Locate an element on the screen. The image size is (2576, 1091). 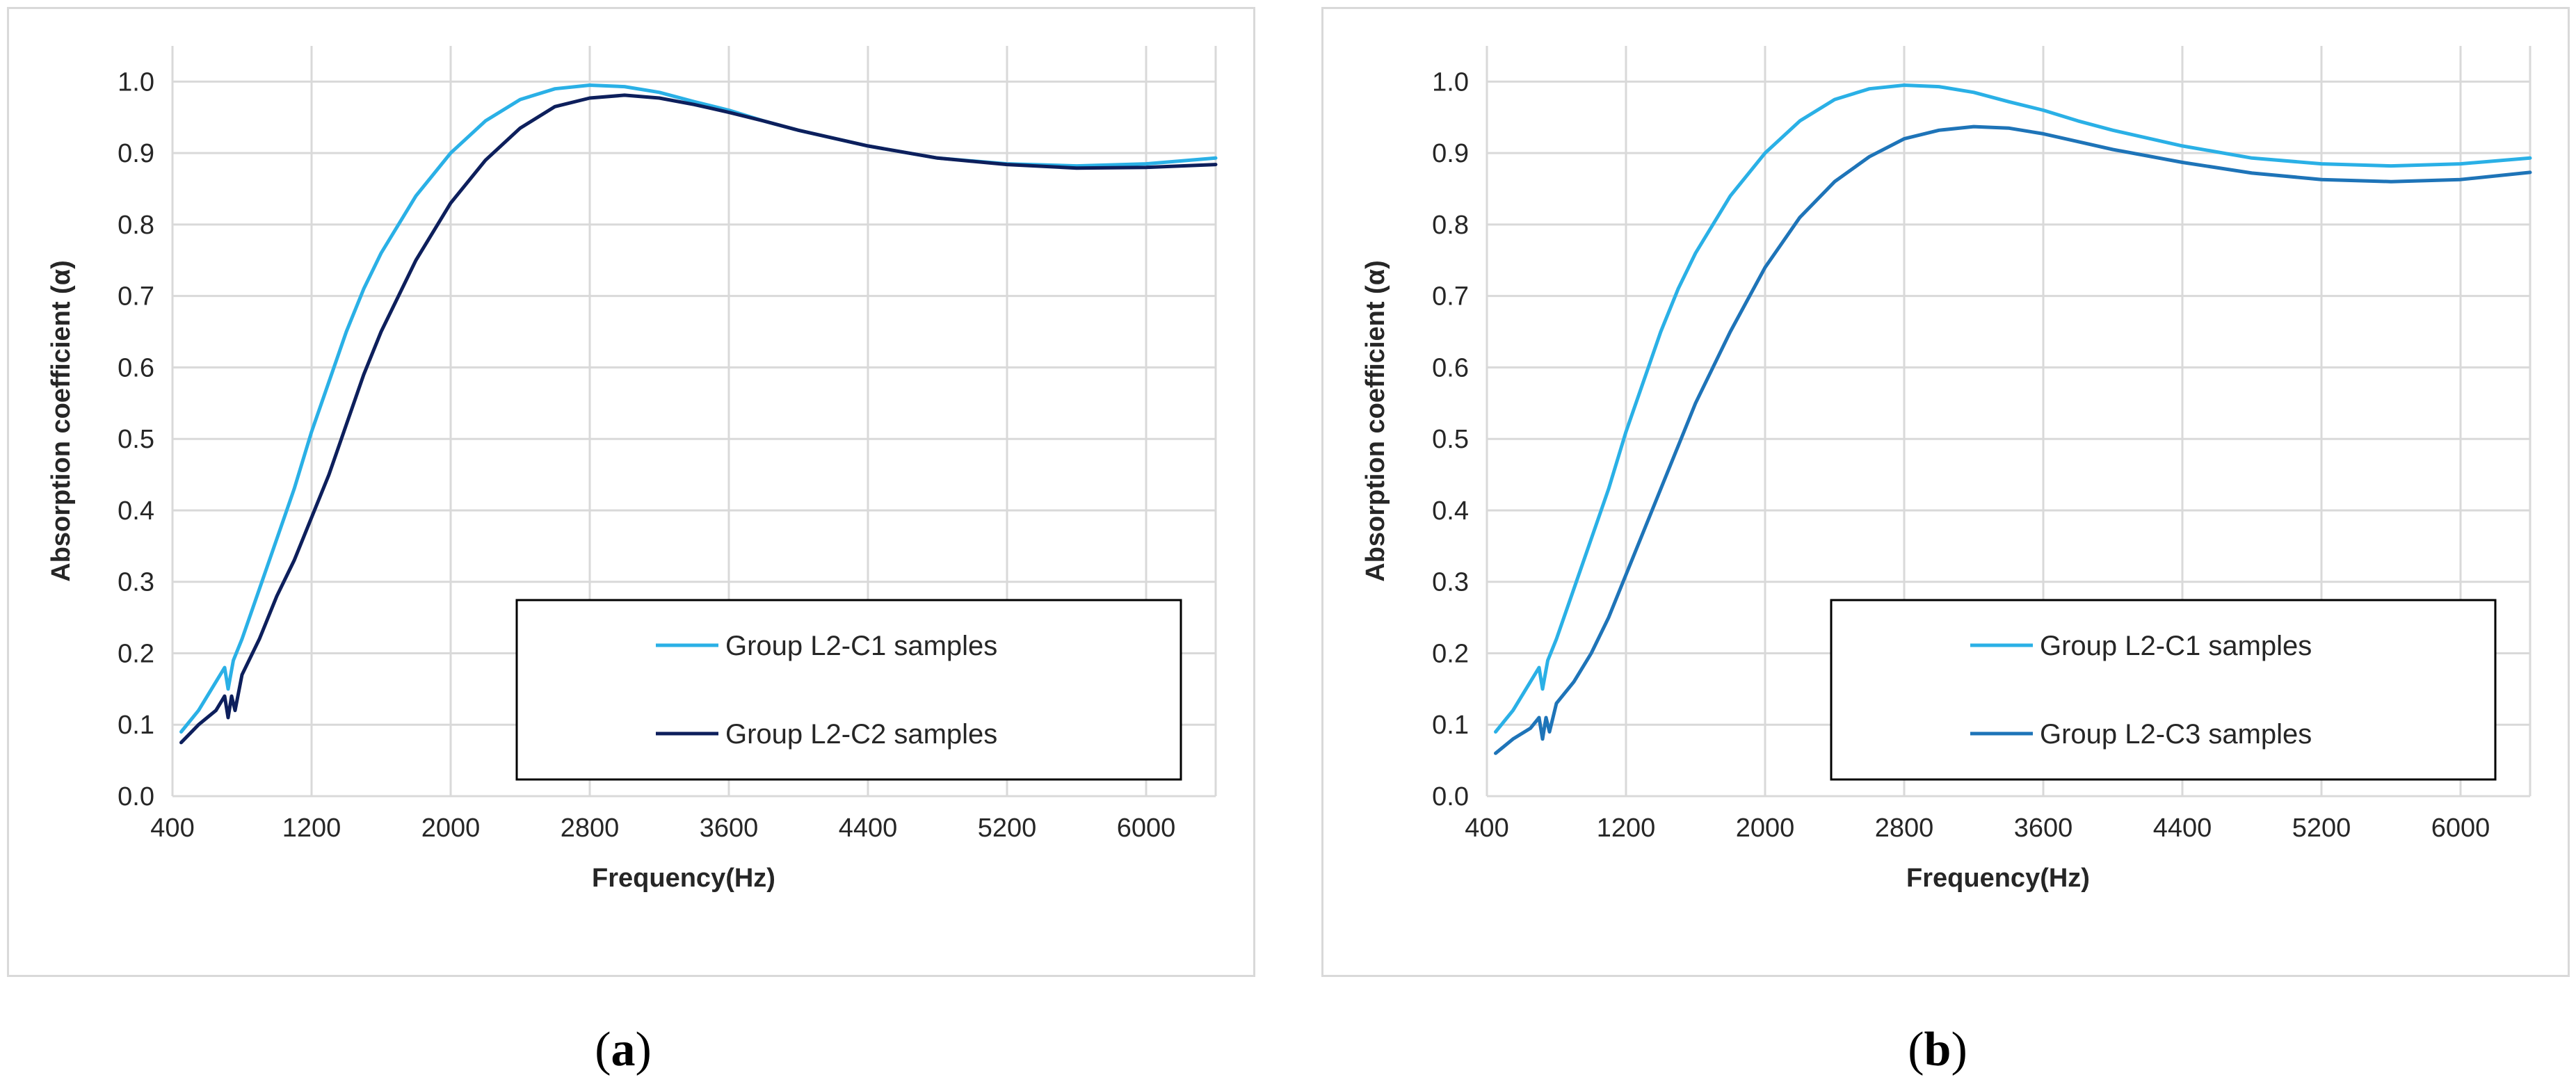
chart-b-ytick-label-0: 0.0 is located at coordinates (1450, 797).